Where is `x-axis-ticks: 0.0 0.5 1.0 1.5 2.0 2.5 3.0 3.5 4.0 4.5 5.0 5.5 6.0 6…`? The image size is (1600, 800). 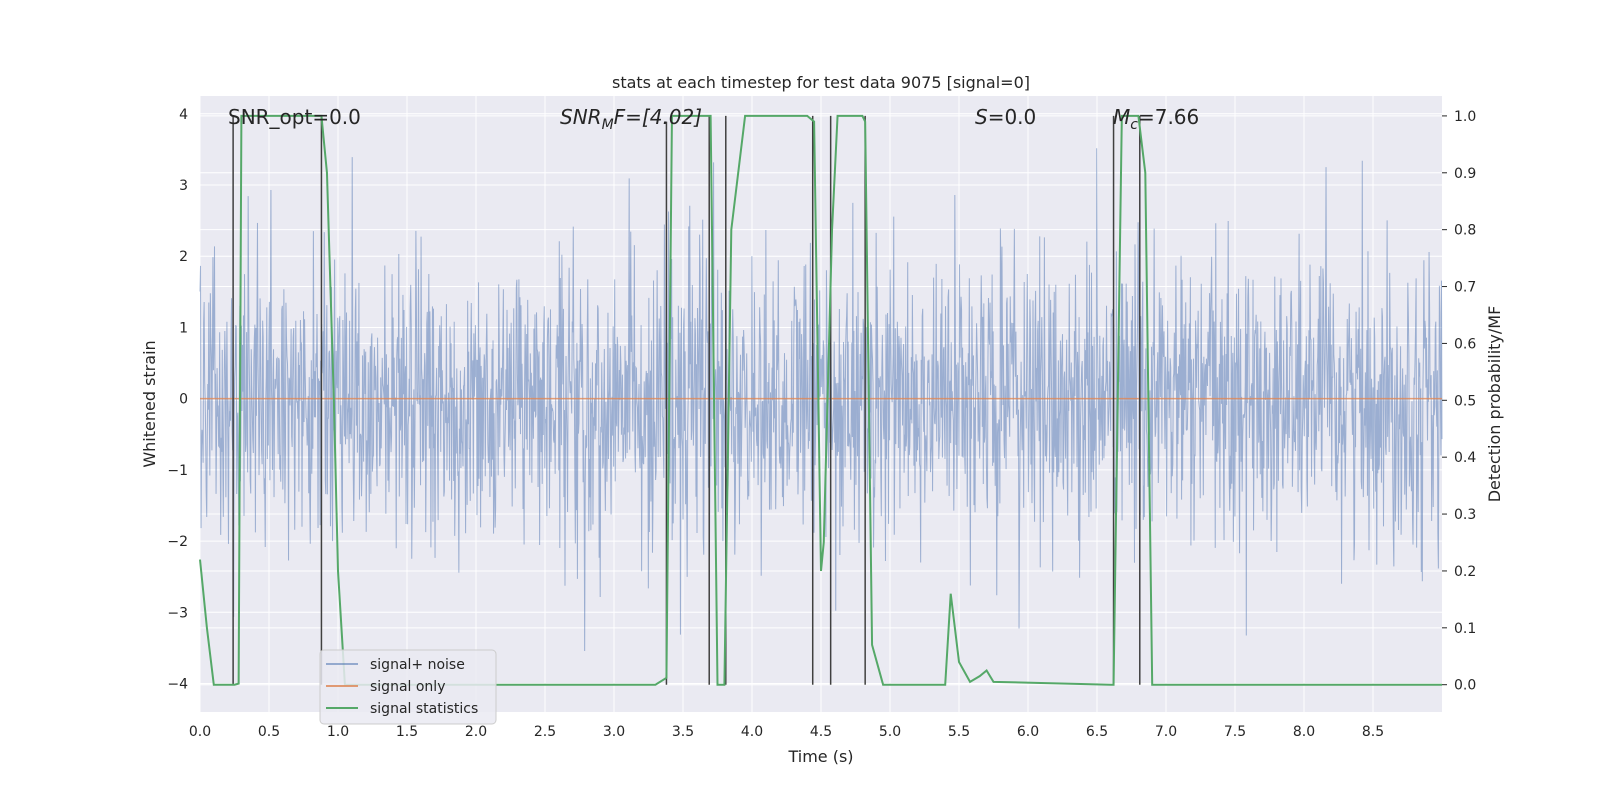 x-axis-ticks: 0.0 0.5 1.0 1.5 2.0 2.5 3.0 3.5 4.0 4.5 5.0 5.5 6.0 6… is located at coordinates (786, 732).